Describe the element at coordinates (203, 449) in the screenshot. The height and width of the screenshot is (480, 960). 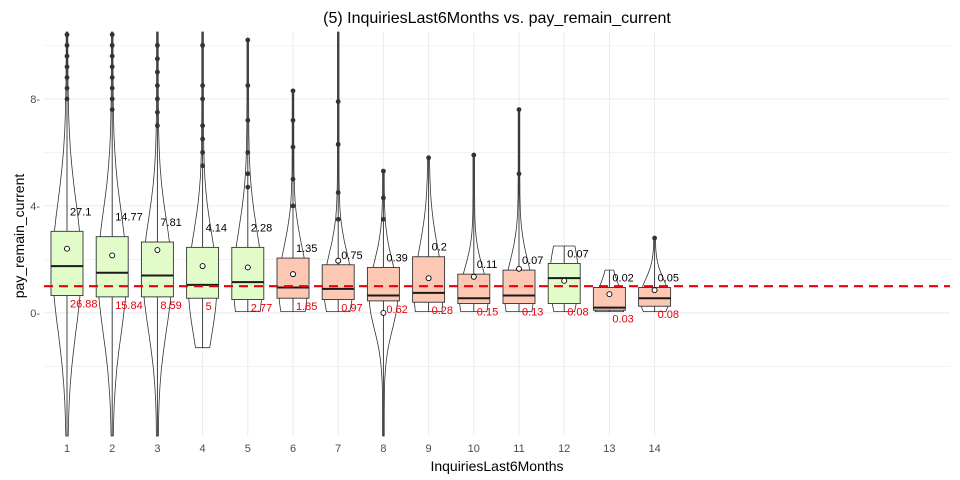
I see `x-tick-label: 4` at that location.